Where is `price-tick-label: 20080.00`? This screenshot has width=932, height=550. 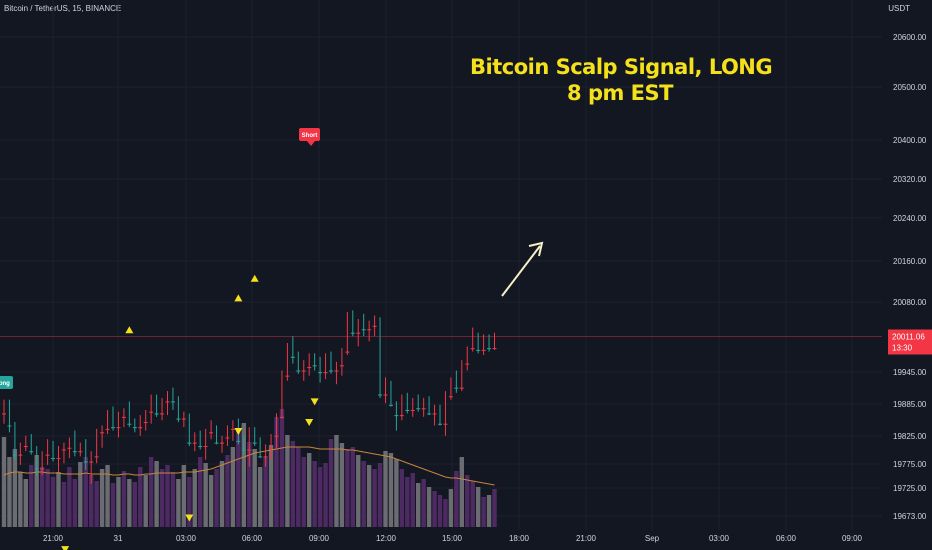 price-tick-label: 20080.00 is located at coordinates (910, 302).